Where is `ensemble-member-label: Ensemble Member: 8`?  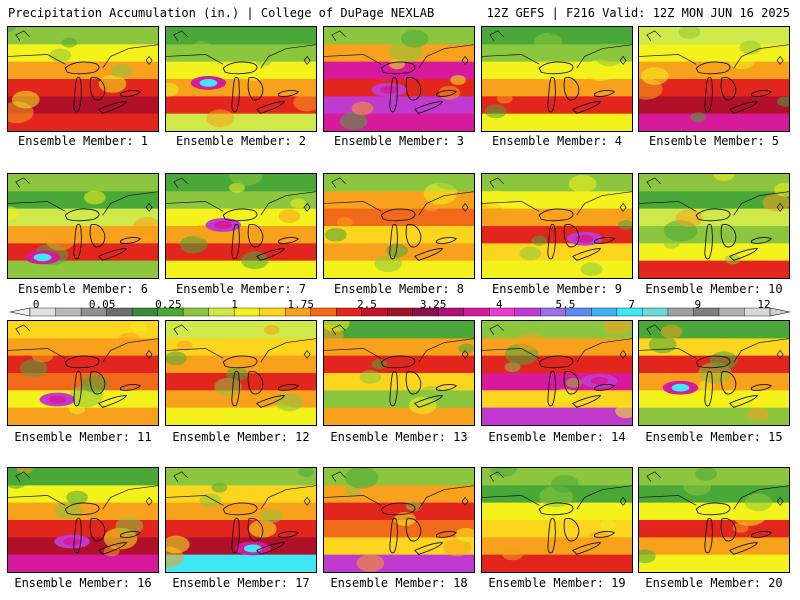
ensemble-member-label: Ensemble Member: 8 is located at coordinates (399, 289).